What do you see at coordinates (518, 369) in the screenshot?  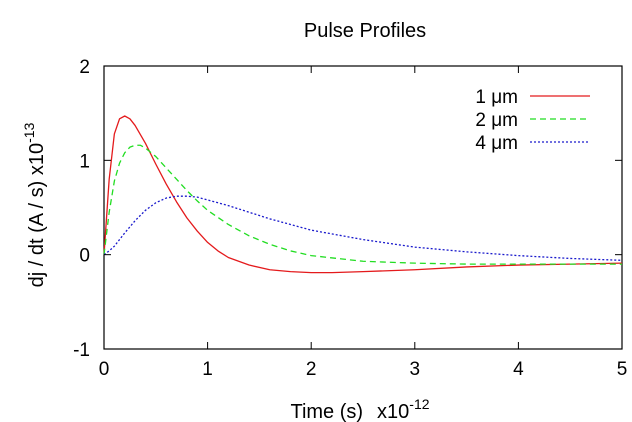 I see `x-tick-label: 4` at bounding box center [518, 369].